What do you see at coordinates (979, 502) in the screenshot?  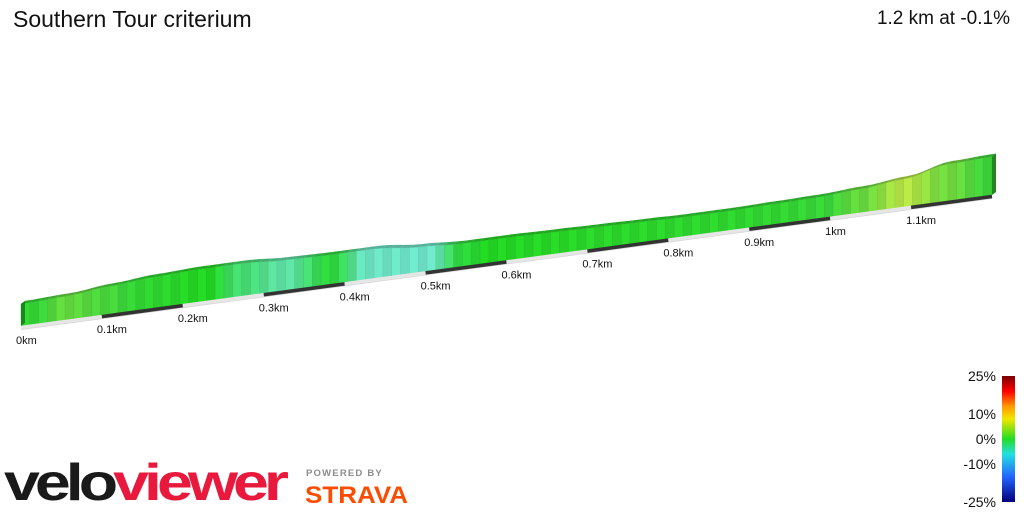 I see `legend-label: -25%` at bounding box center [979, 502].